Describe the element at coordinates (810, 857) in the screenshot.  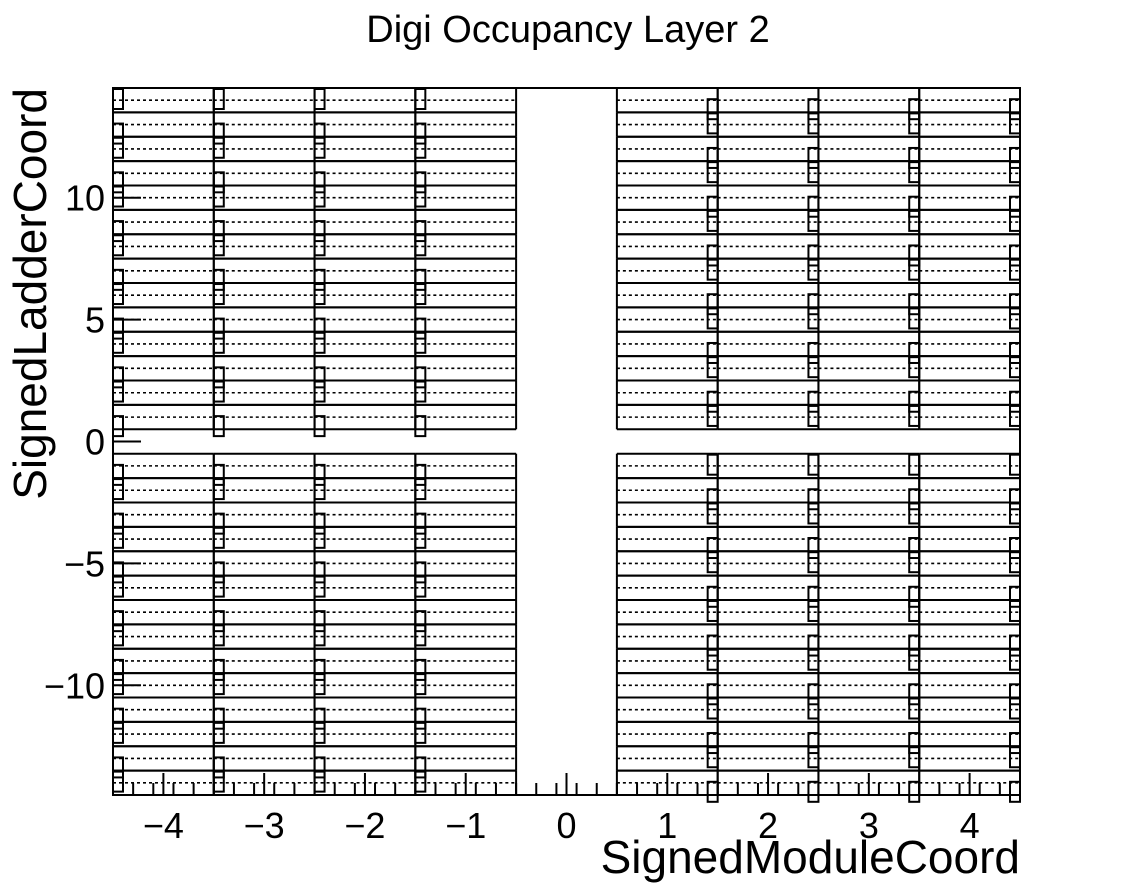
I see `x-axis-title: SignedModuleCoord` at that location.